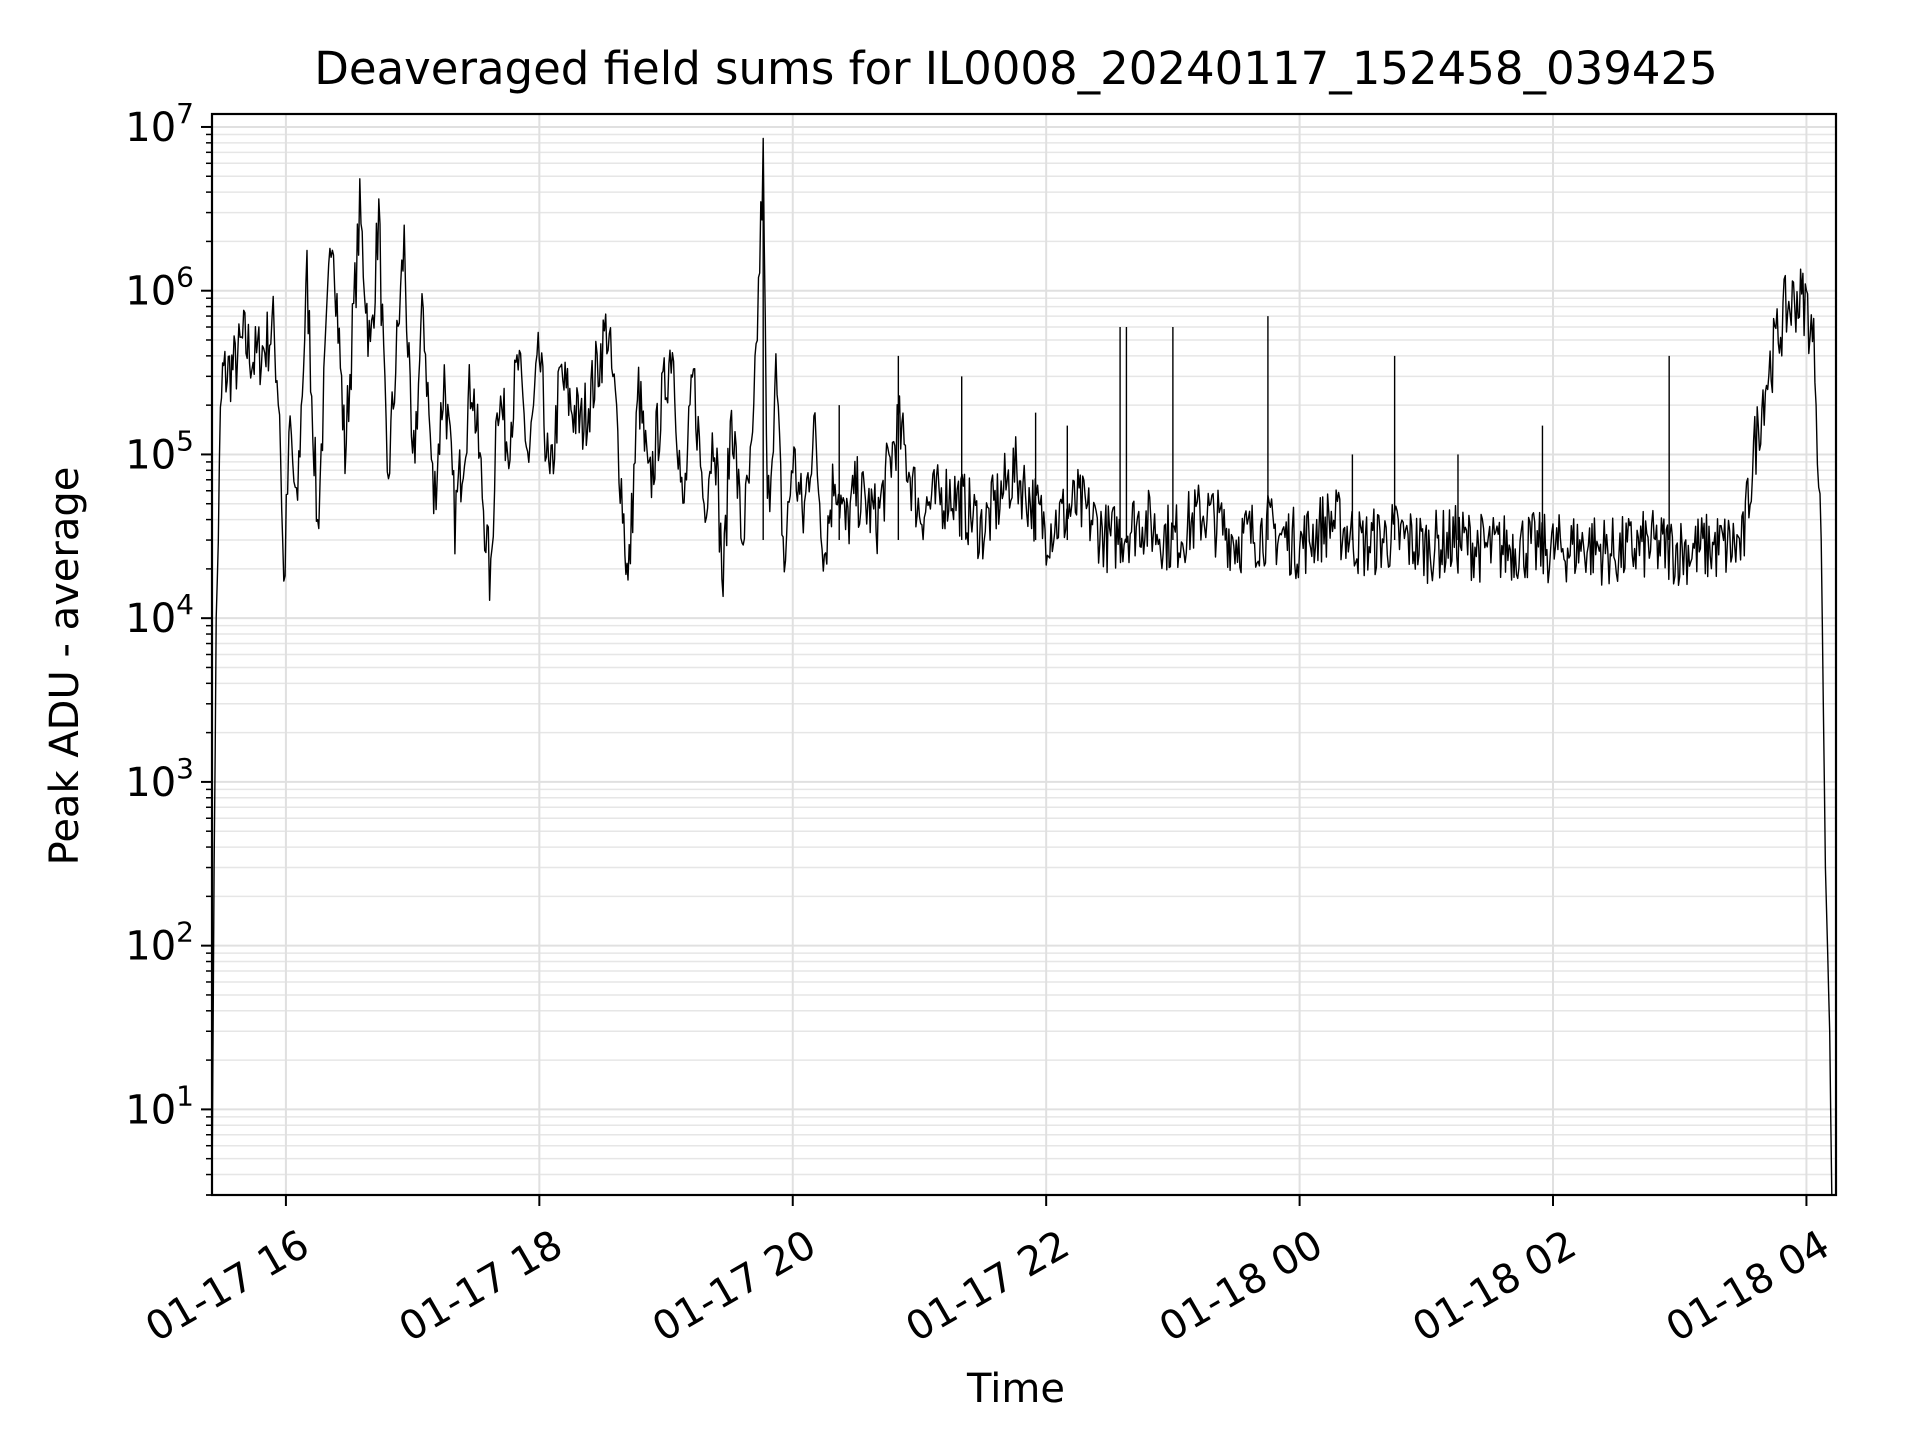  Describe the element at coordinates (159, 288) in the screenshot. I see `y-tick-label: 10⁶` at that location.